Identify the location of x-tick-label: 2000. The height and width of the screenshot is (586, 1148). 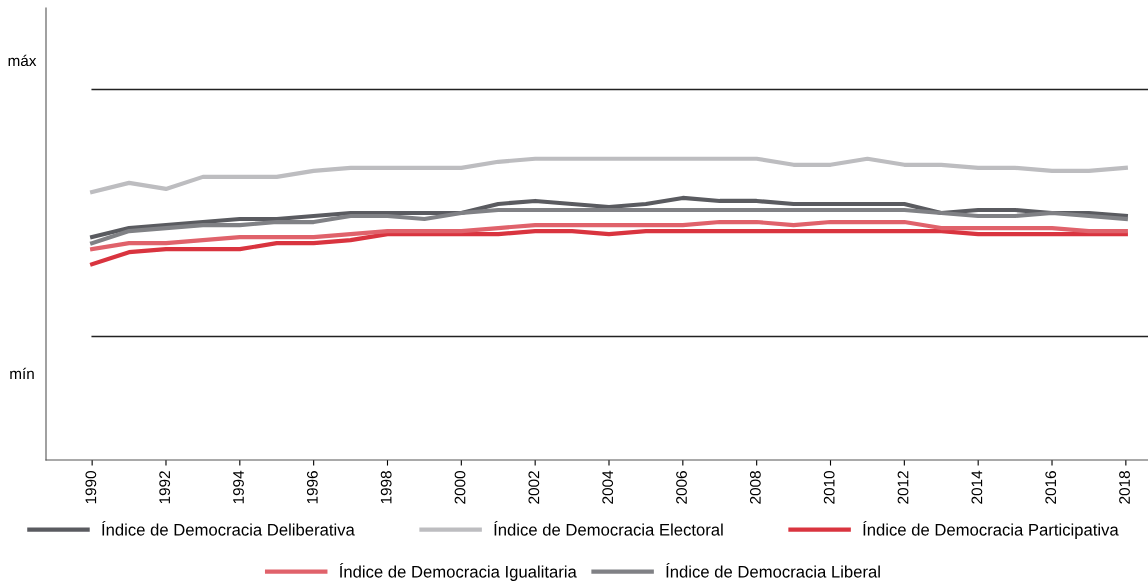
(460, 487).